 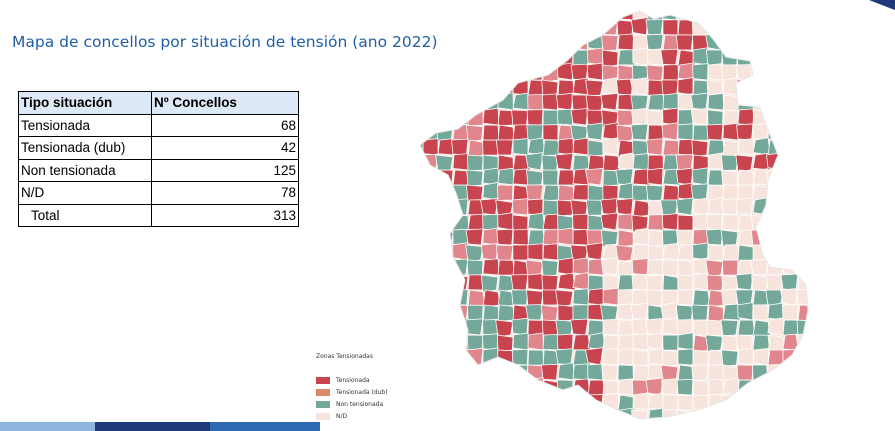 I want to click on row-value: 78, so click(x=225, y=193).